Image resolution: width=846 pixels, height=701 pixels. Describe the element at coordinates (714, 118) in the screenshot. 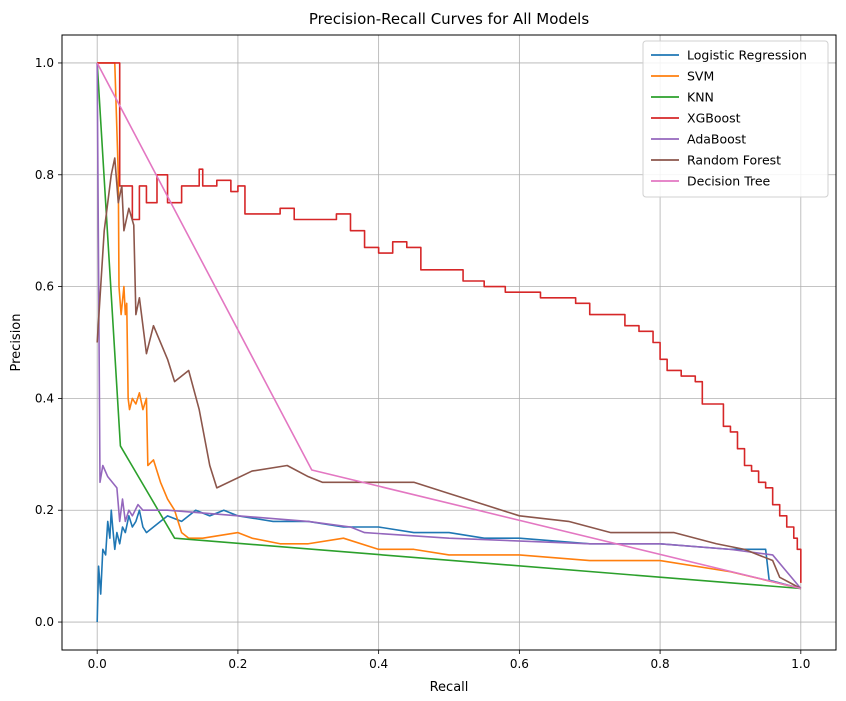

I see `legend-label: XGBoost` at that location.